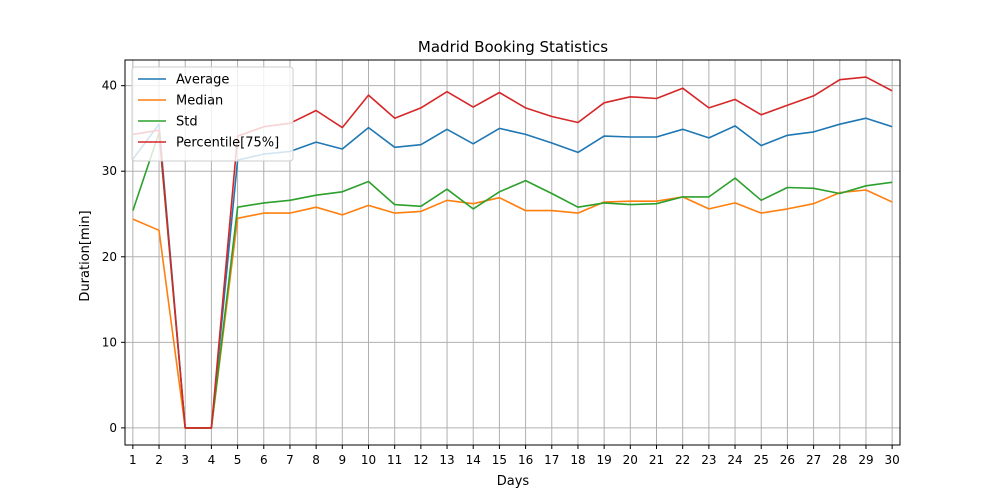  Describe the element at coordinates (551, 460) in the screenshot. I see `x-tick-label: 17` at that location.